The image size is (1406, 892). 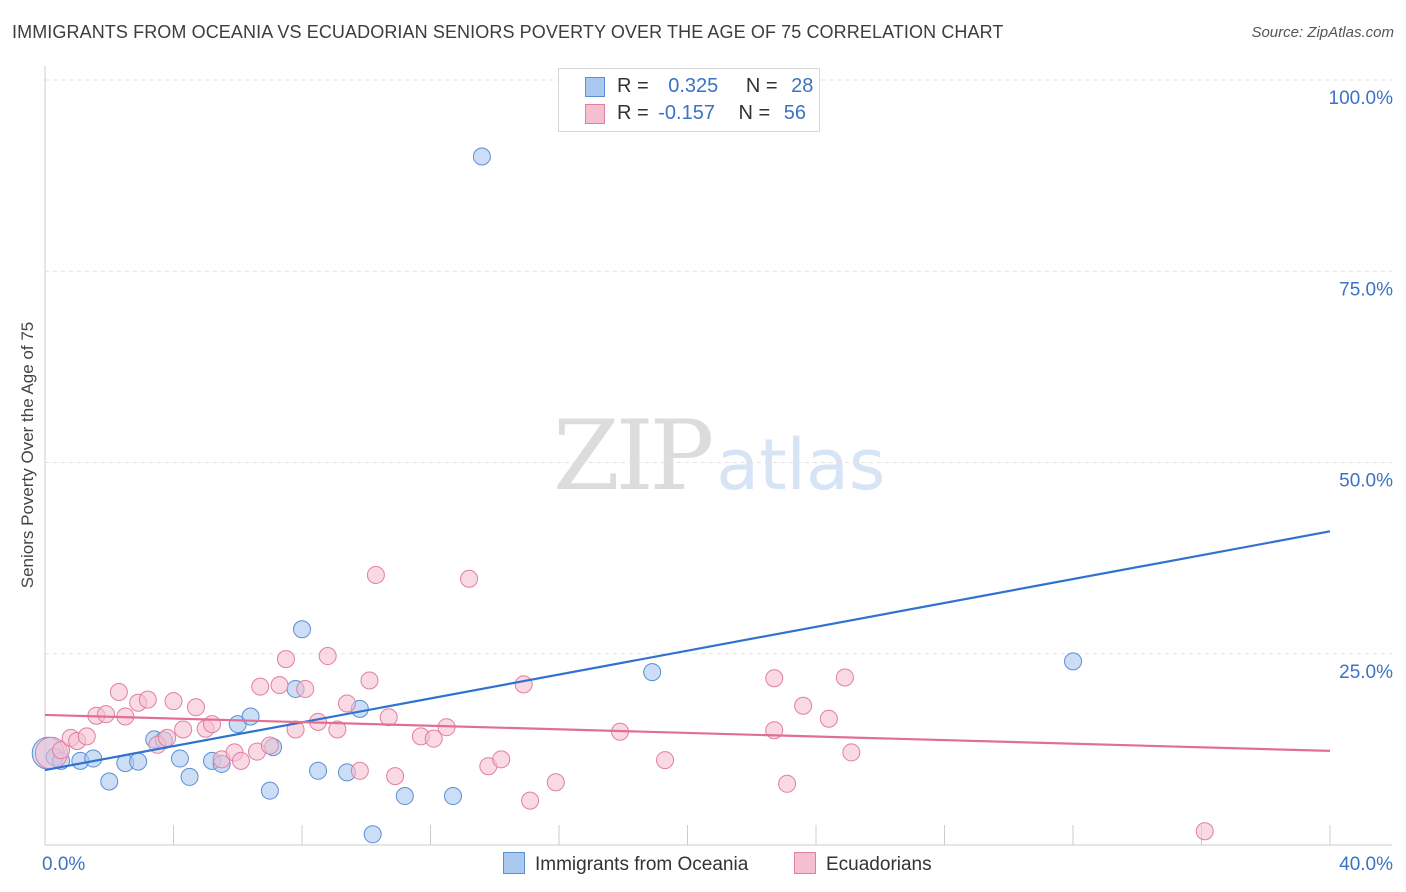 I want to click on n-label-blue: N =, so click(x=761, y=86).